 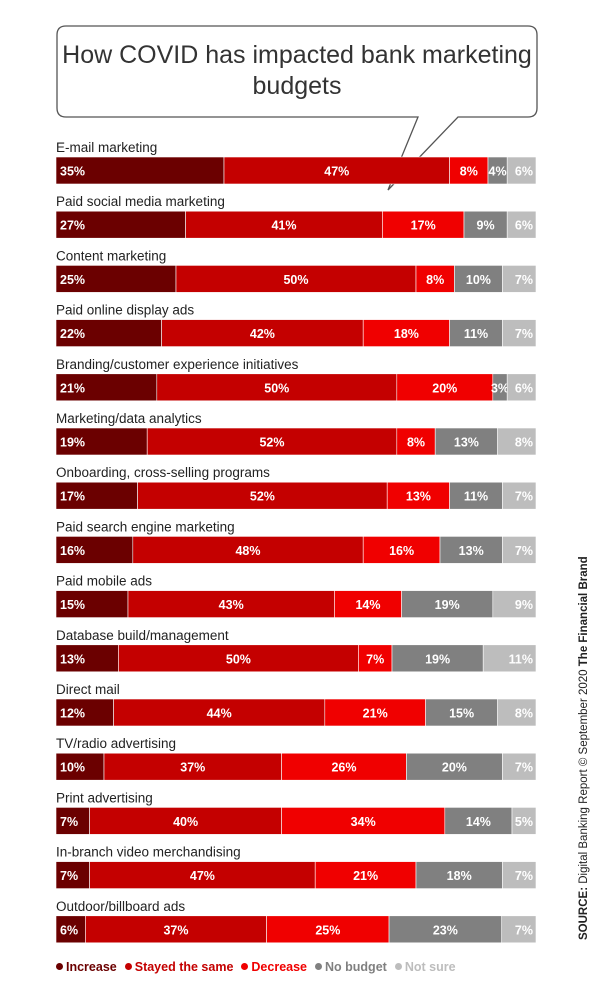 What do you see at coordinates (72, 388) in the screenshot?
I see `data-label-branding-customer-experience-initiatives-increase: 21%` at bounding box center [72, 388].